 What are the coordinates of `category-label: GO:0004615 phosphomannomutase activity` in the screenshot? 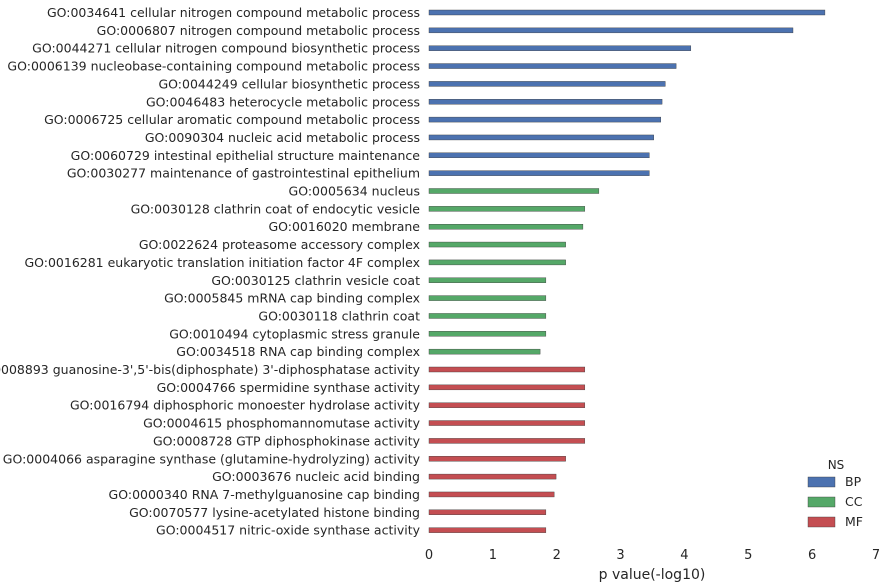 It's located at (282, 423).